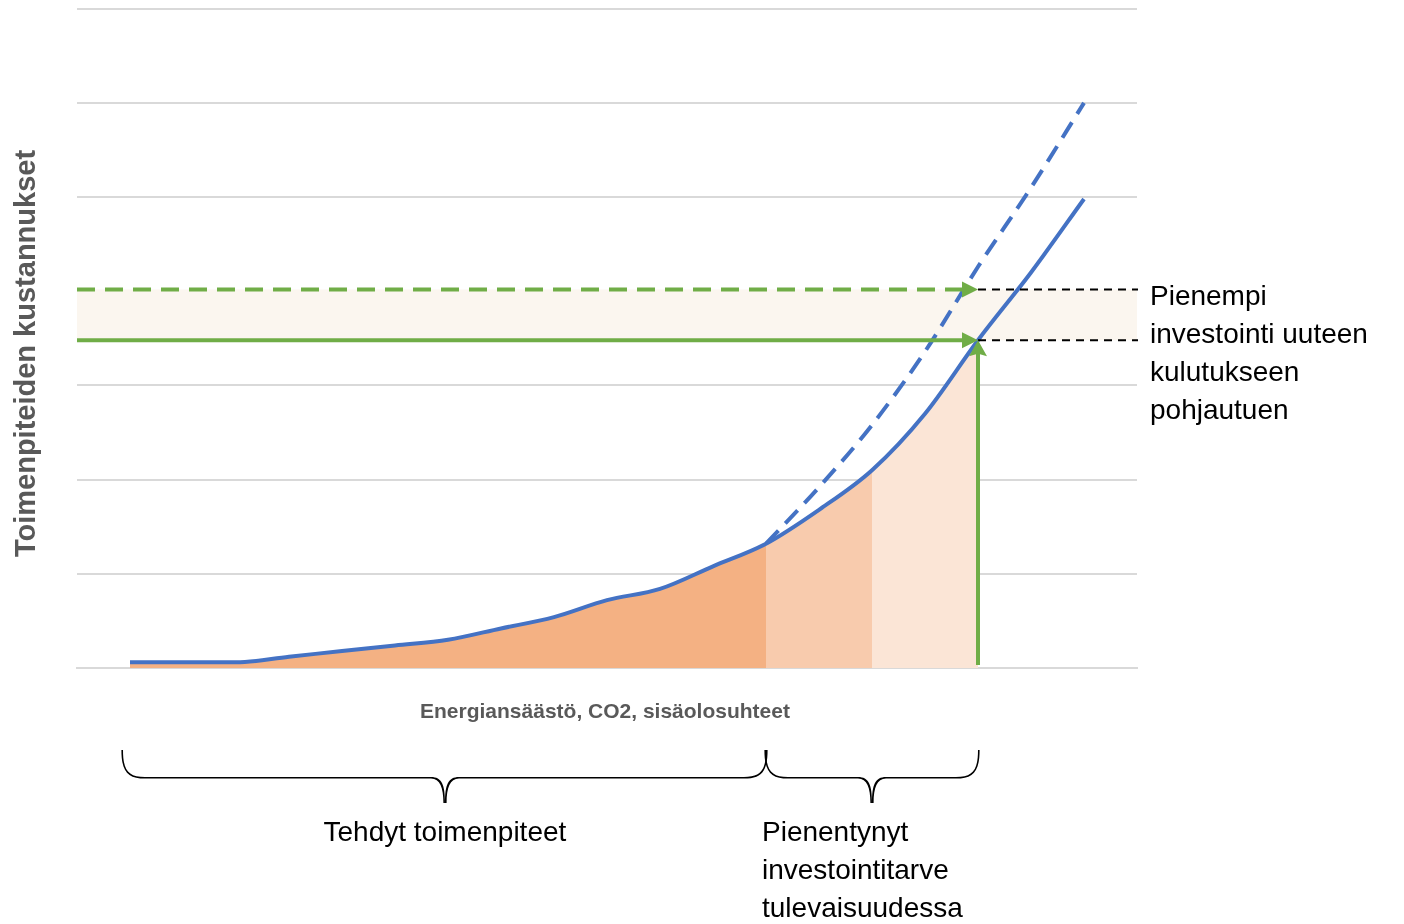  I want to click on text: Tehdyt toimenpiteet, so click(445, 832).